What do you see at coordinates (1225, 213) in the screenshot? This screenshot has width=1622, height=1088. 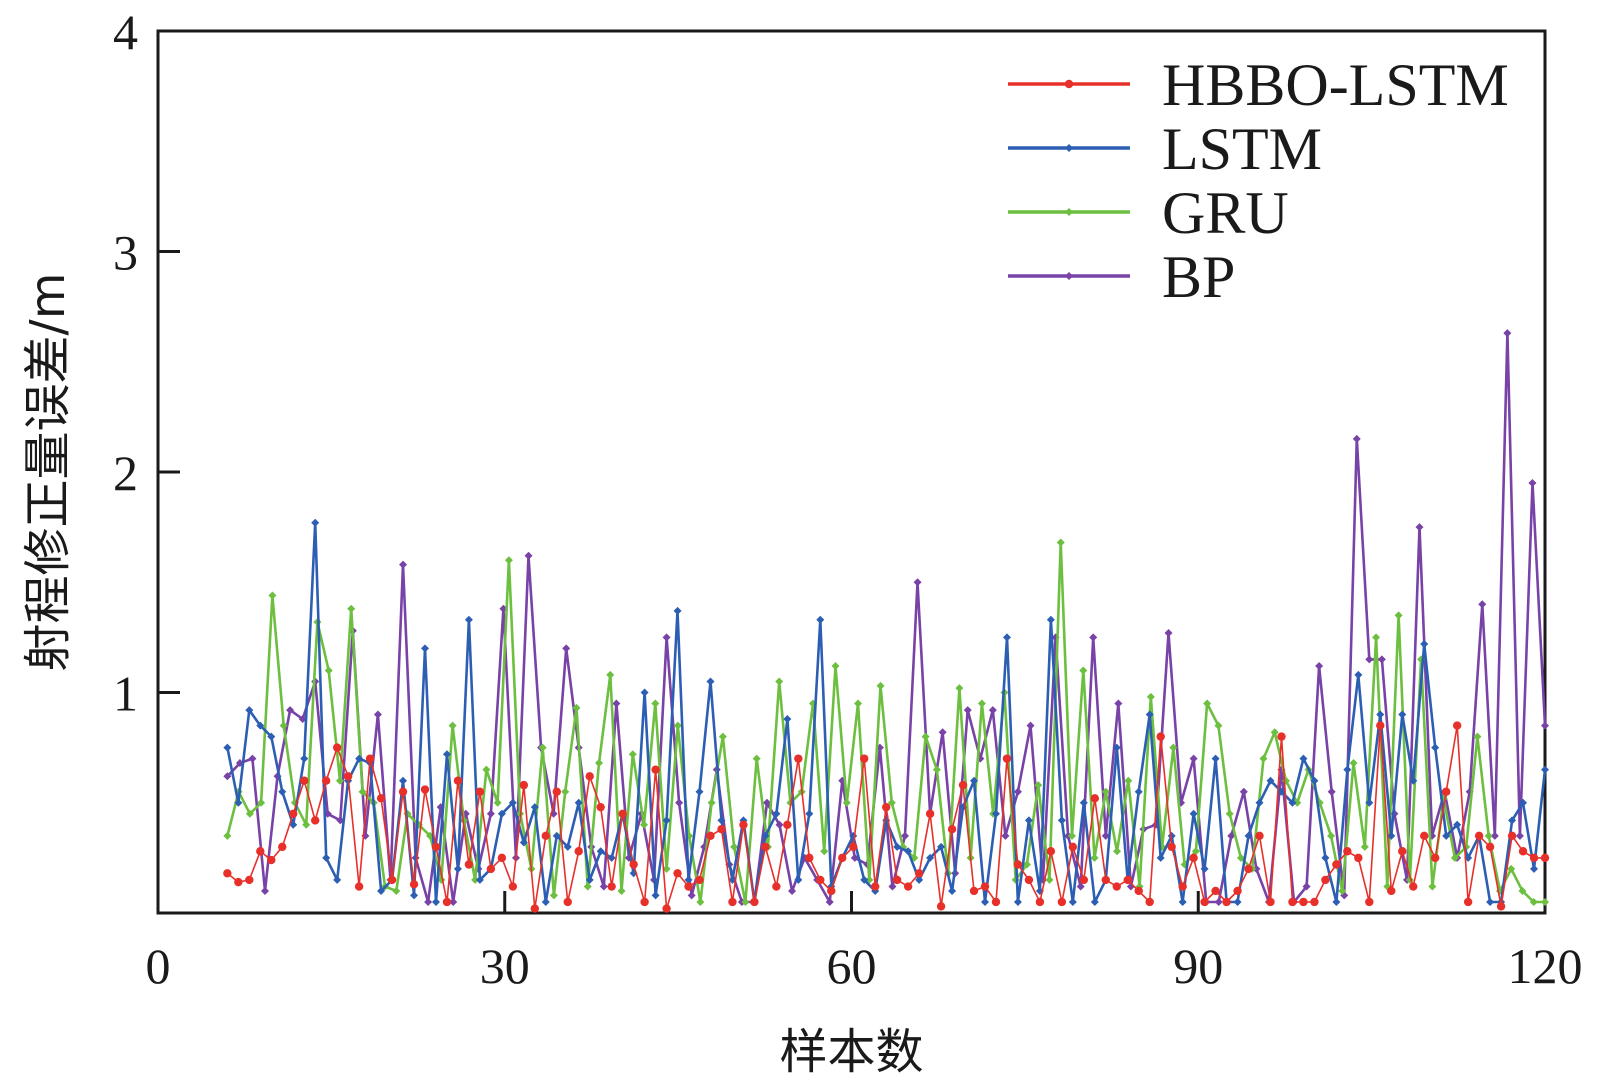 I see `legend-label: GRU` at bounding box center [1225, 213].